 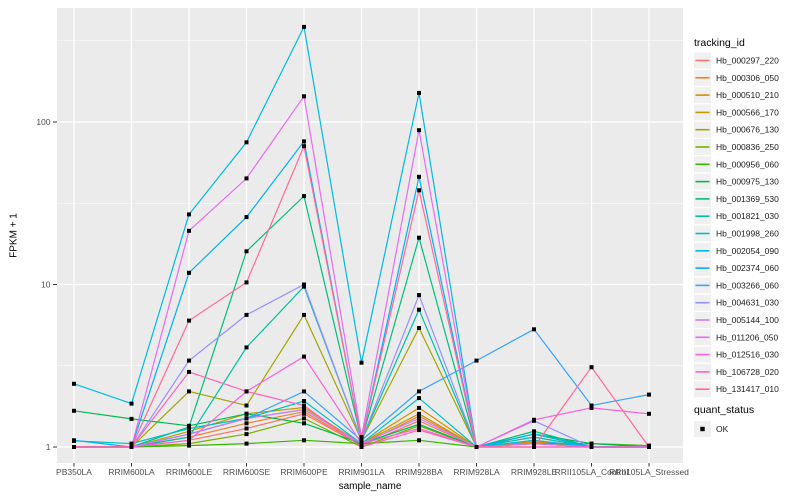 I want to click on legend-entry: Hb_106728_020, so click(x=736, y=371).